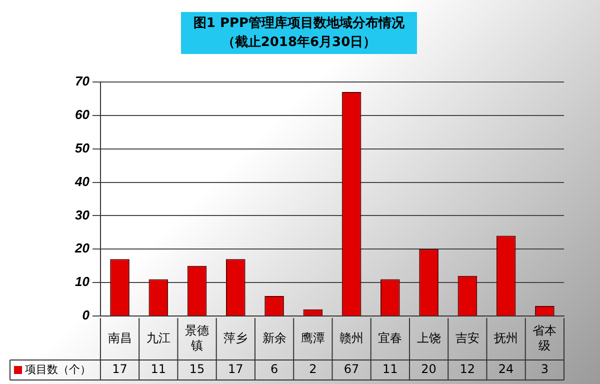  Describe the element at coordinates (274, 338) in the screenshot. I see `x-tick-label: 新余` at that location.